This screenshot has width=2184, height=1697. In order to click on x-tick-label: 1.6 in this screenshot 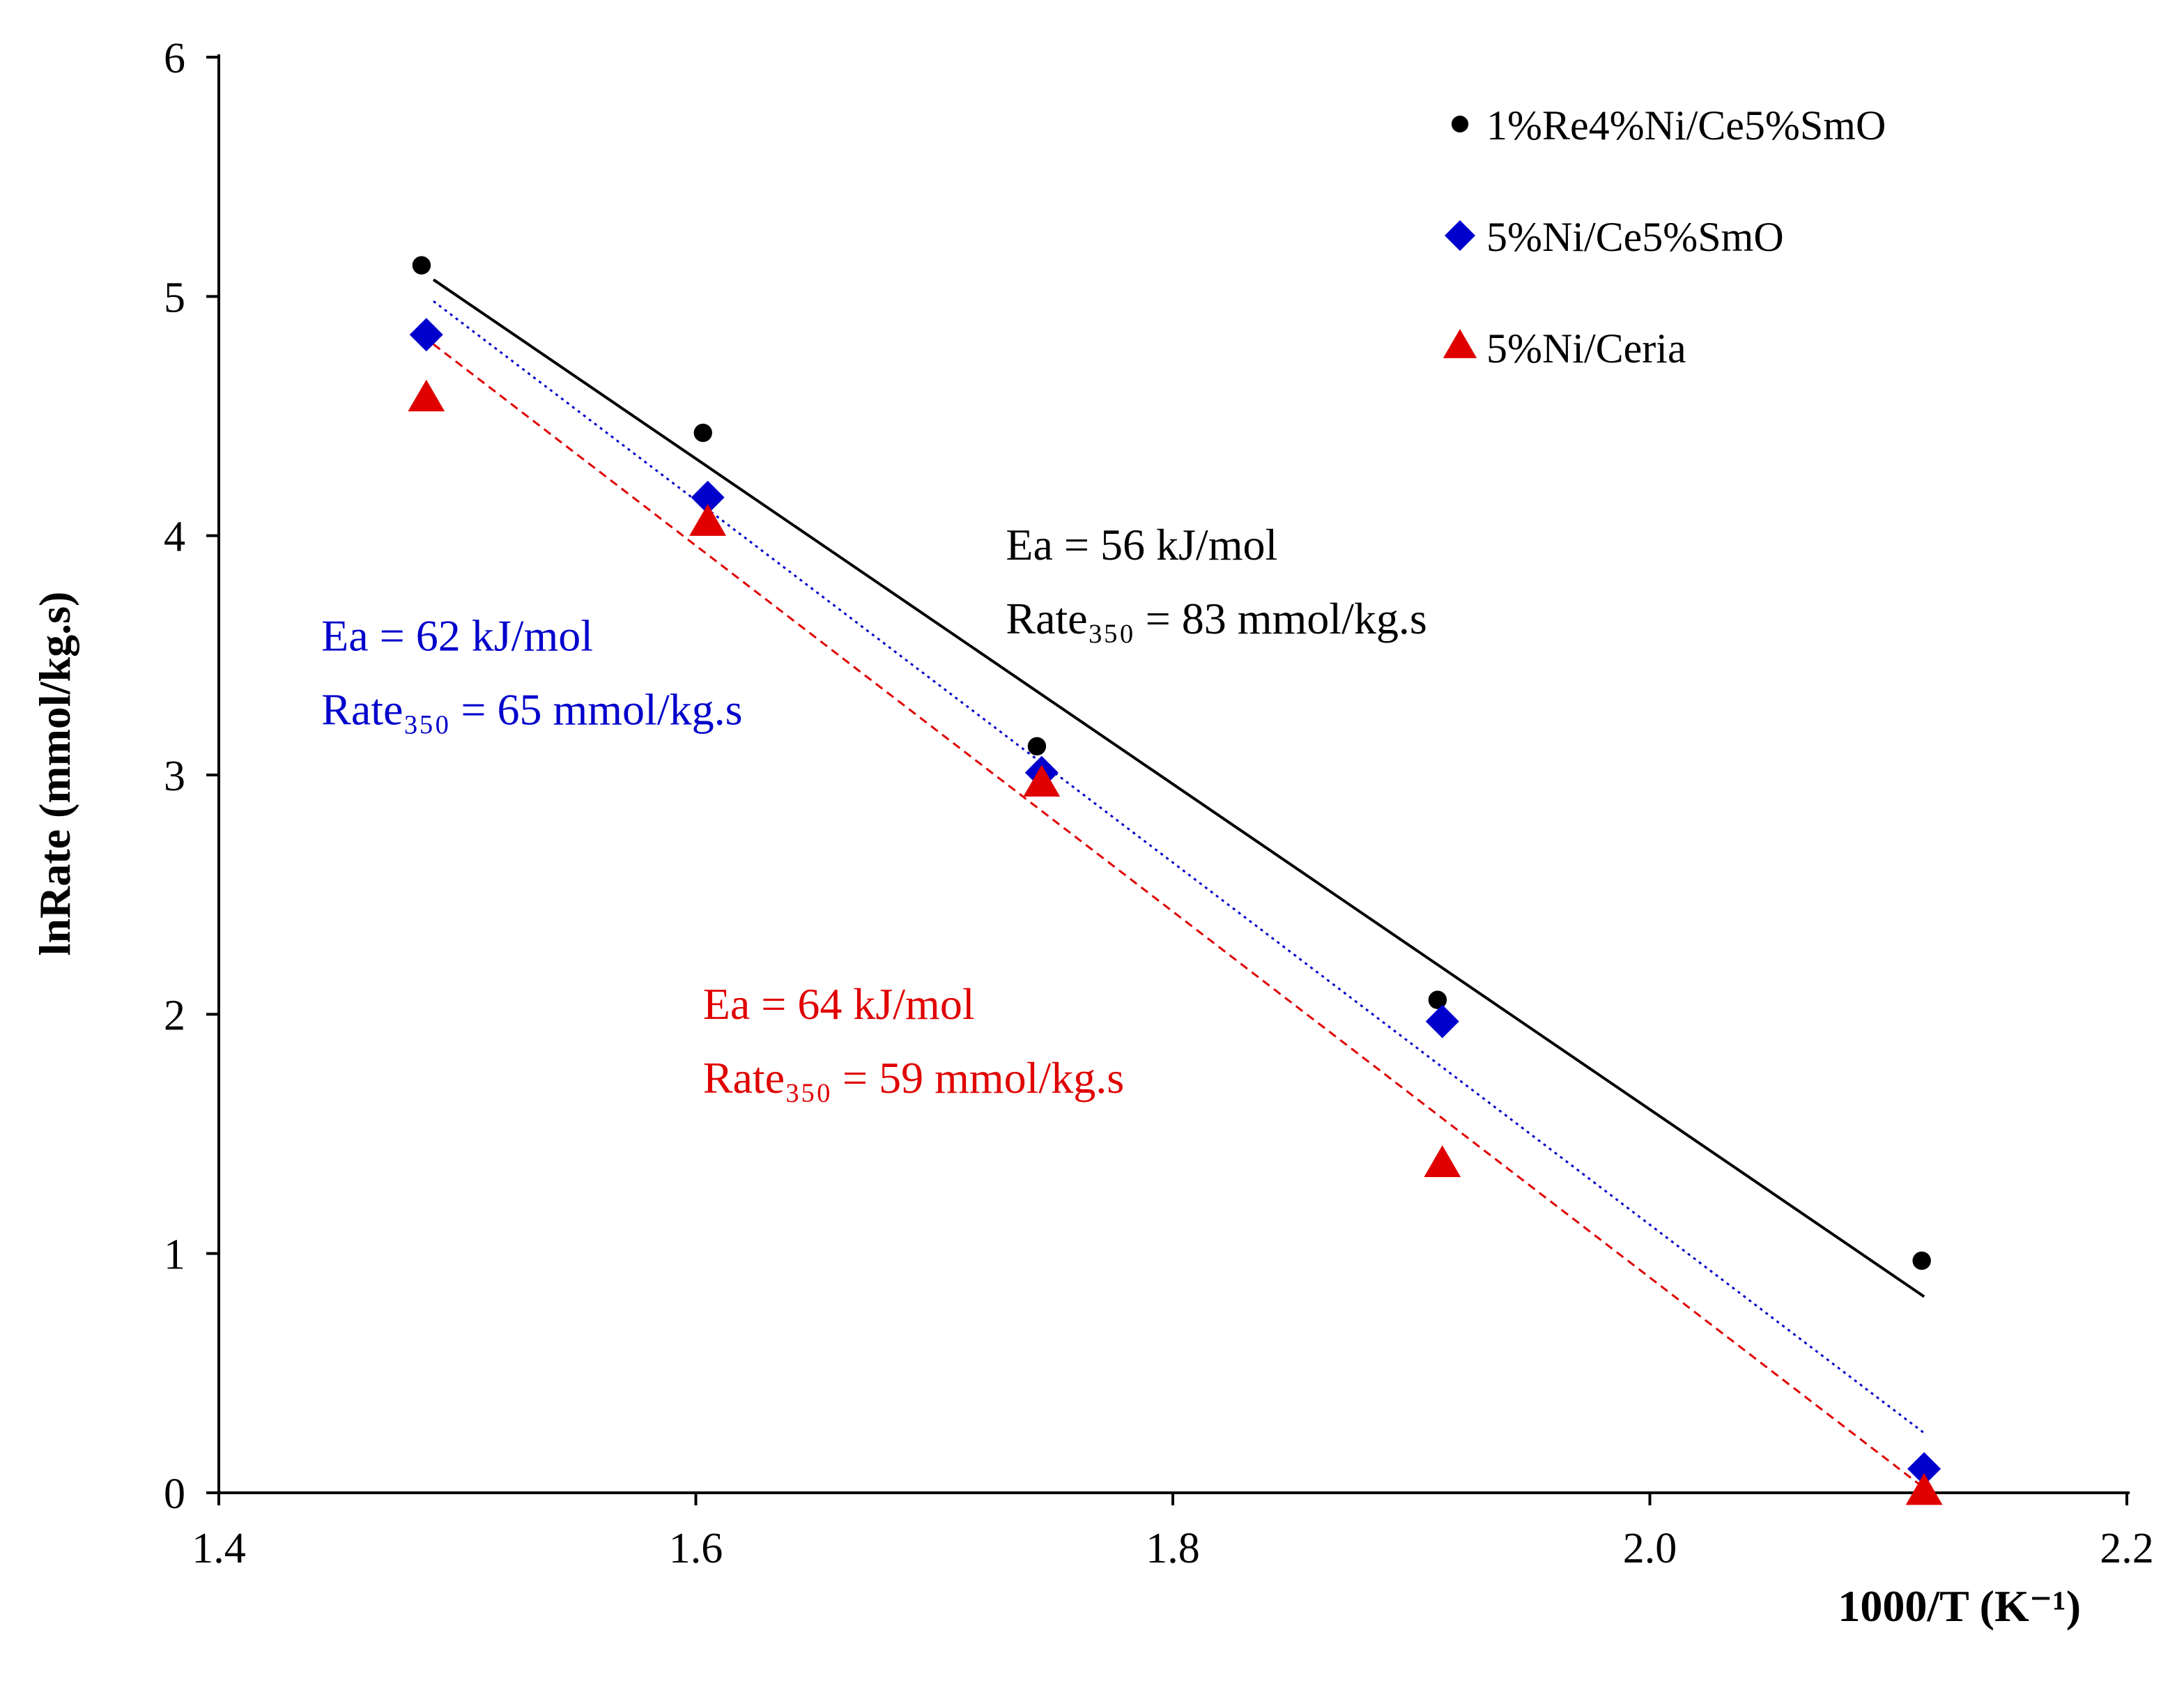, I will do `click(696, 1548)`.